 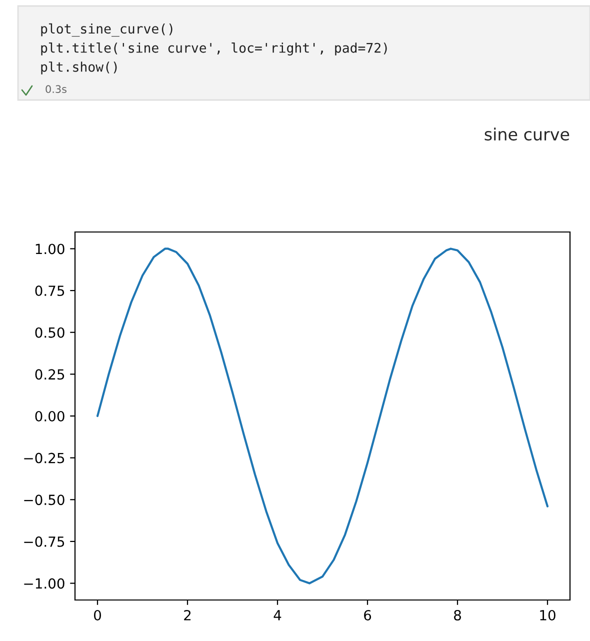 What do you see at coordinates (44, 541) in the screenshot?
I see `y-tick-label: −0.75` at bounding box center [44, 541].